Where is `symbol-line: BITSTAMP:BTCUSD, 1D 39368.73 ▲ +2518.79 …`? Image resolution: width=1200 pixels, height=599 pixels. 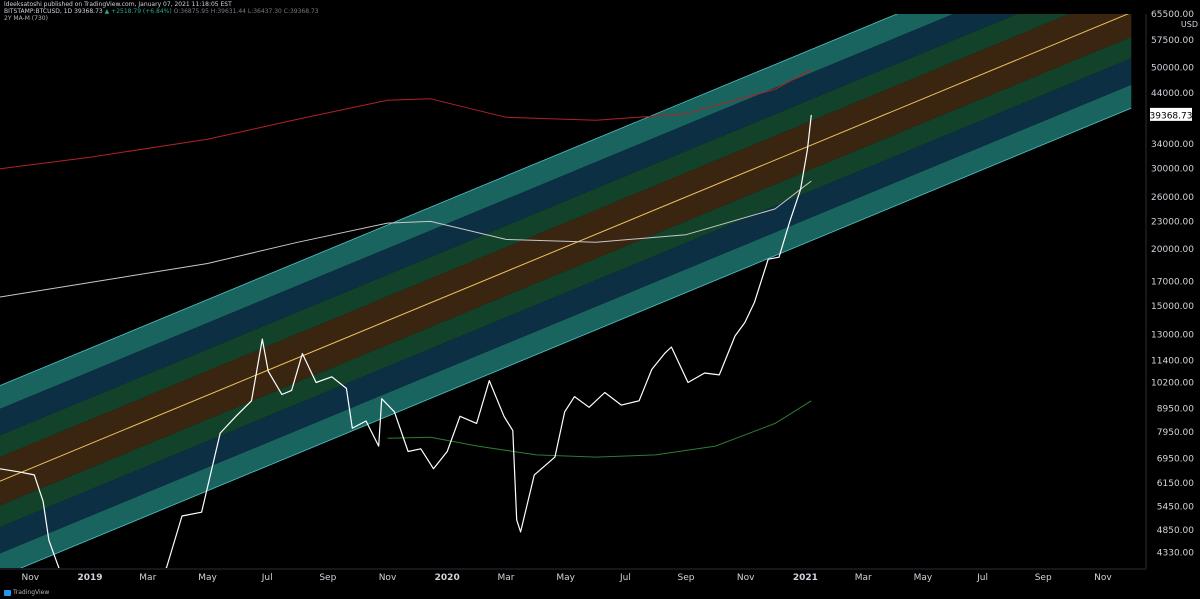 symbol-line: BITSTAMP:BTCUSD, 1D 39368.73 ▲ +2518.79 … is located at coordinates (161, 11).